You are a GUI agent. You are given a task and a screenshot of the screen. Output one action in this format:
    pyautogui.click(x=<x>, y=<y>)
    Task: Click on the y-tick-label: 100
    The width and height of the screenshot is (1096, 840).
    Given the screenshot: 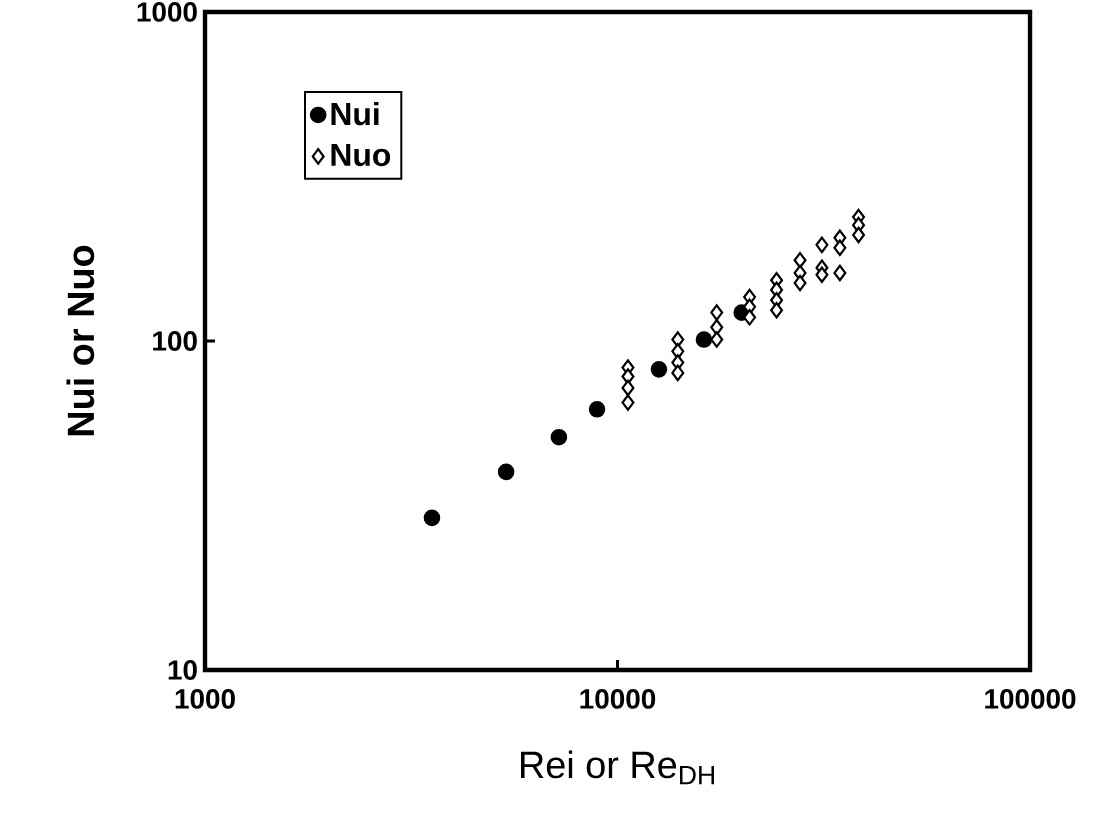 What is the action you would take?
    pyautogui.click(x=175, y=341)
    